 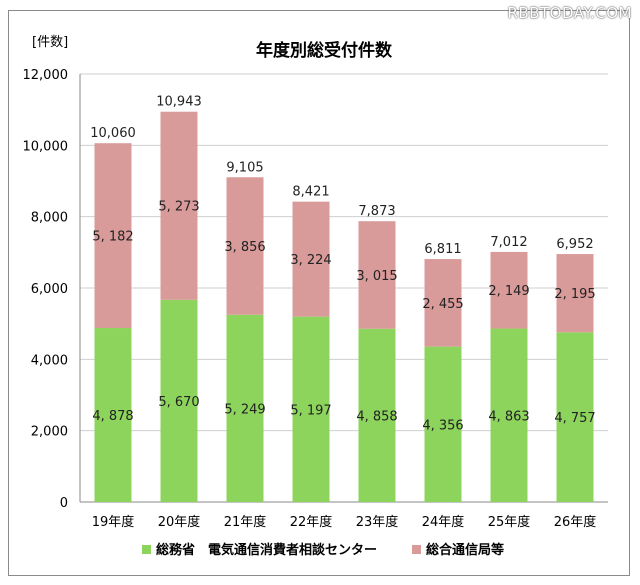 What do you see at coordinates (146, 549) in the screenshot?
I see `legend-swatch-soumusho` at bounding box center [146, 549].